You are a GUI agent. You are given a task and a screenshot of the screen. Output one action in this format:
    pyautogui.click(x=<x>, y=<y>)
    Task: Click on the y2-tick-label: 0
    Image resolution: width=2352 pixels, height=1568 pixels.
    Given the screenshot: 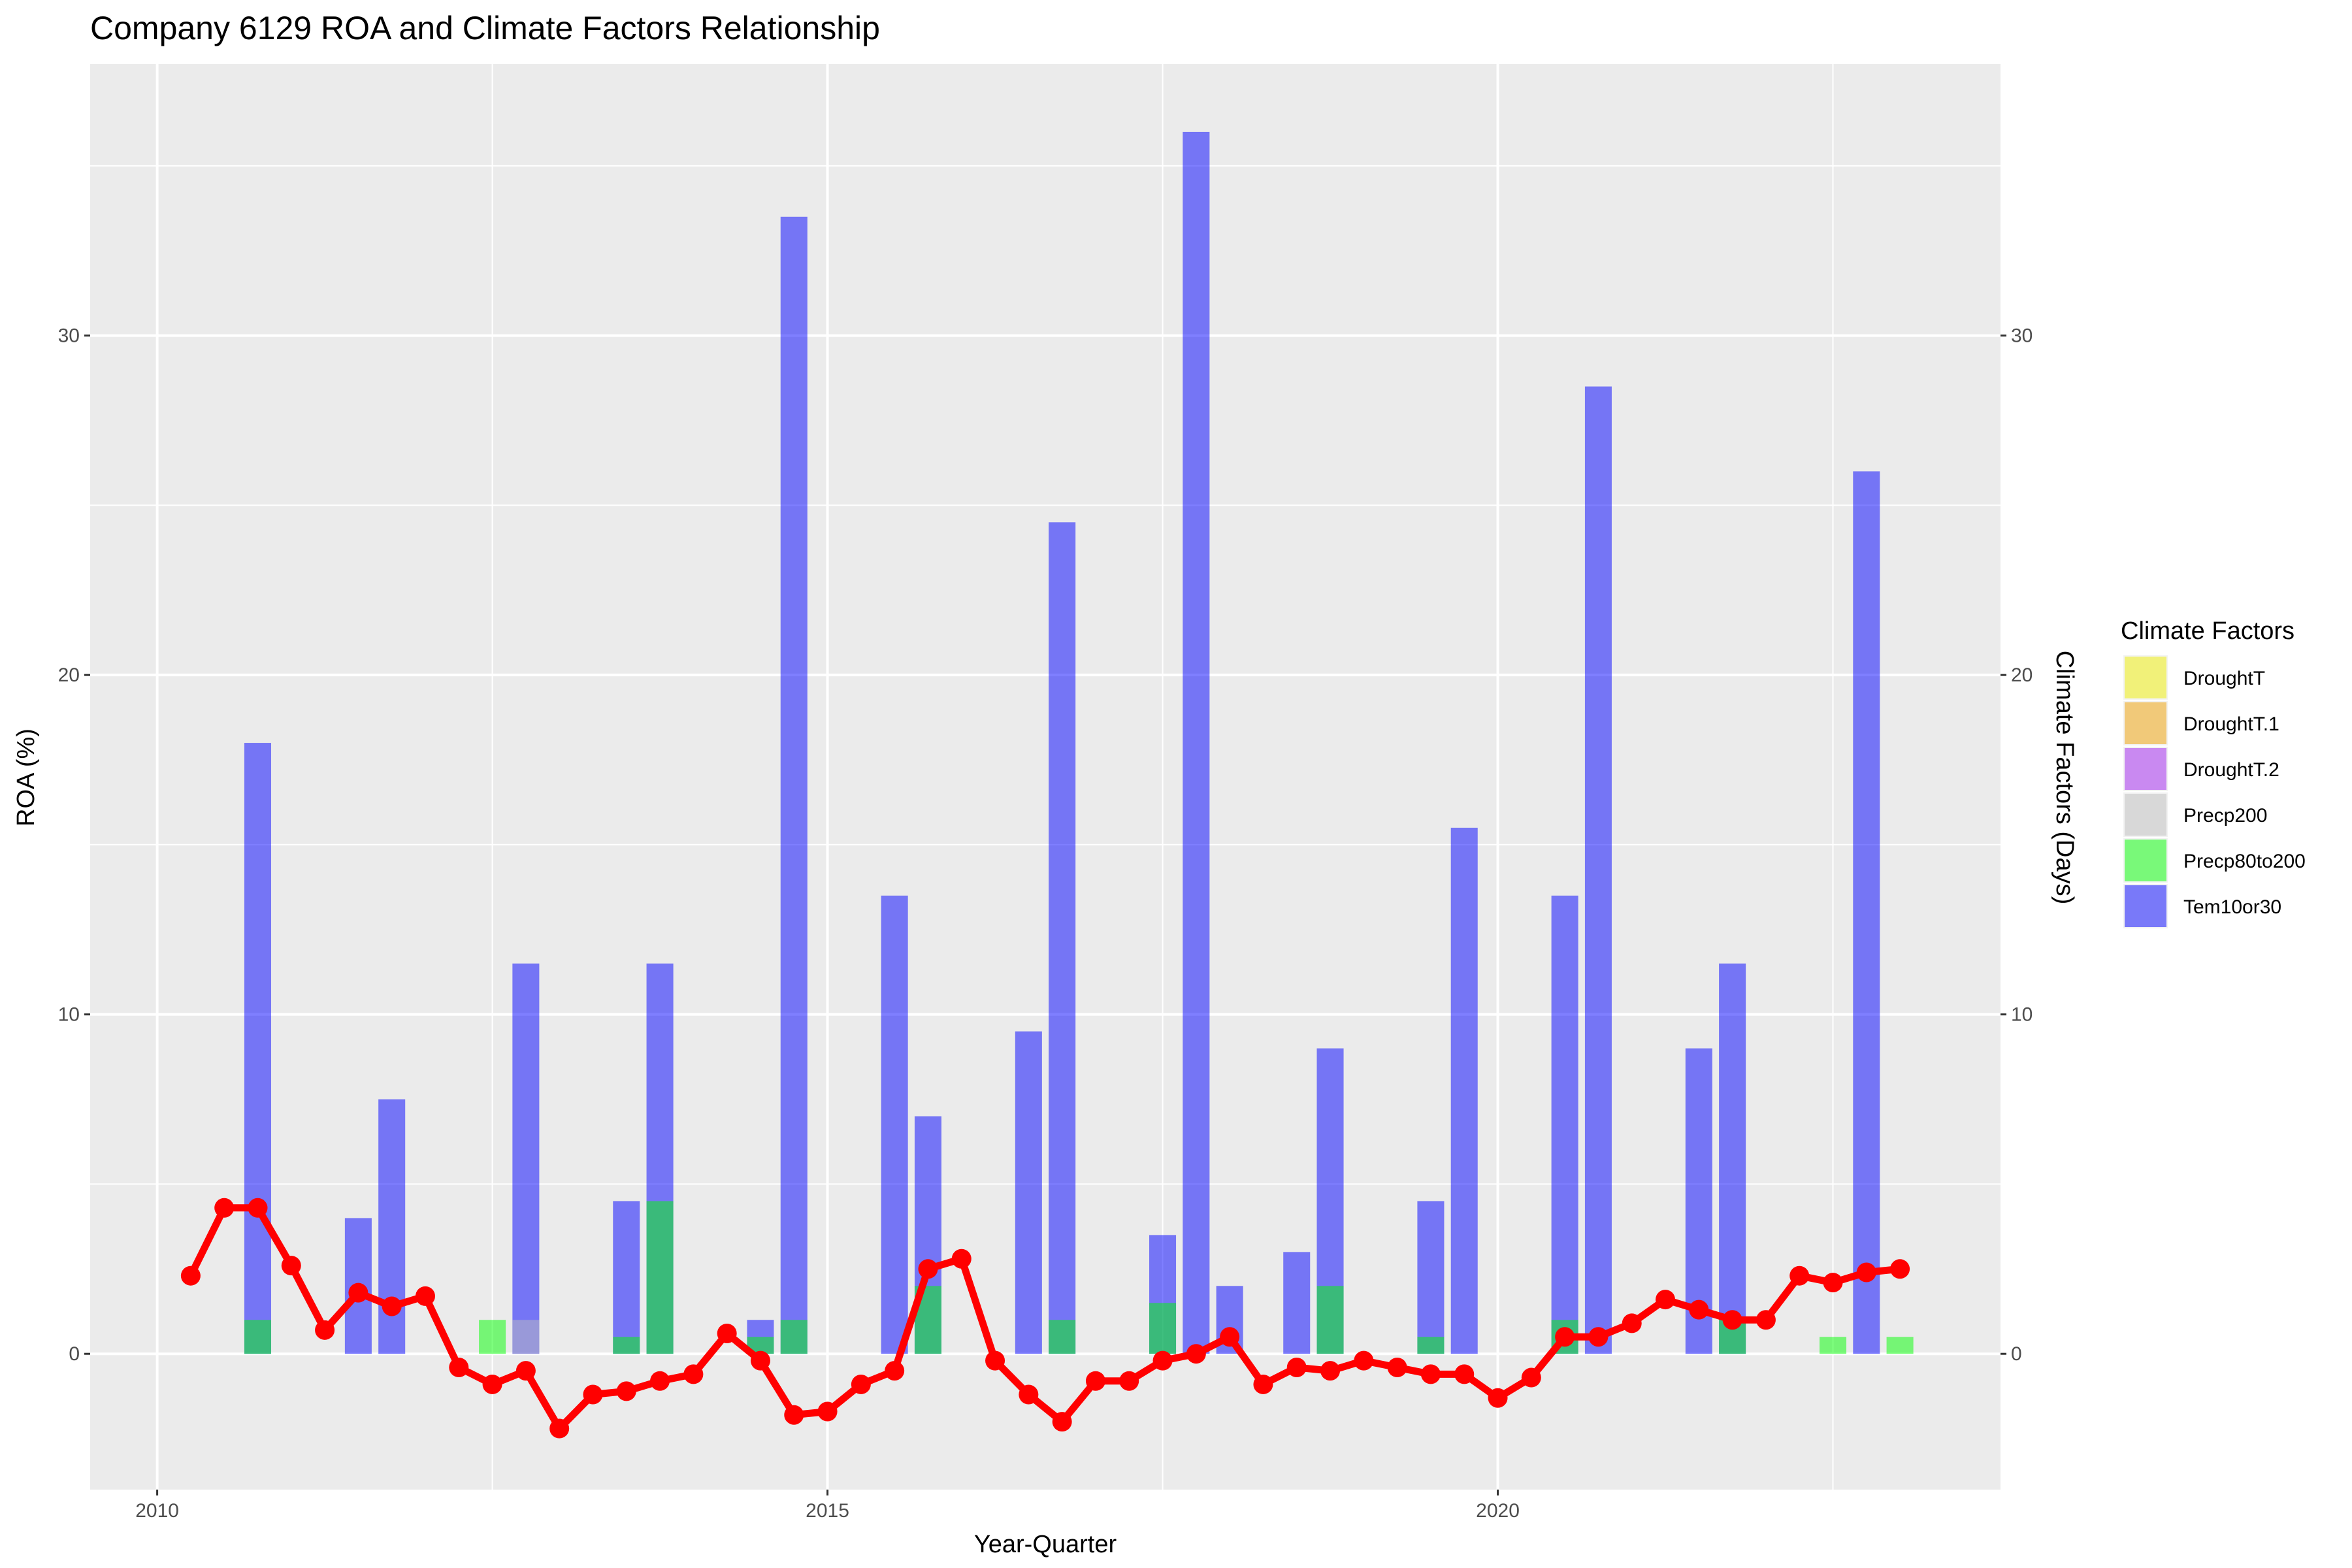 What is the action you would take?
    pyautogui.click(x=2016, y=1354)
    